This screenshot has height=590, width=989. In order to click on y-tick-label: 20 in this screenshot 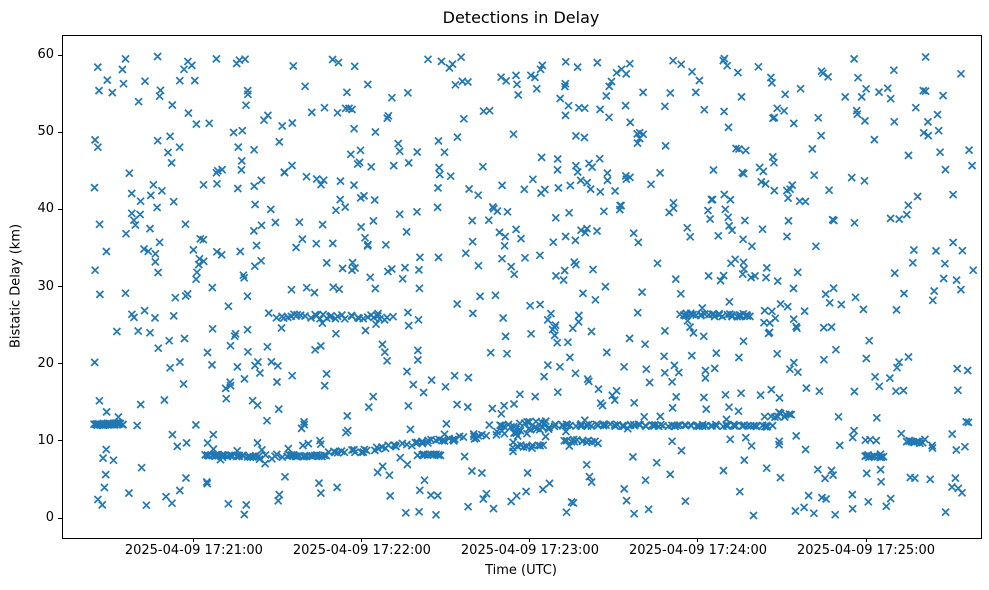, I will do `click(45, 363)`.